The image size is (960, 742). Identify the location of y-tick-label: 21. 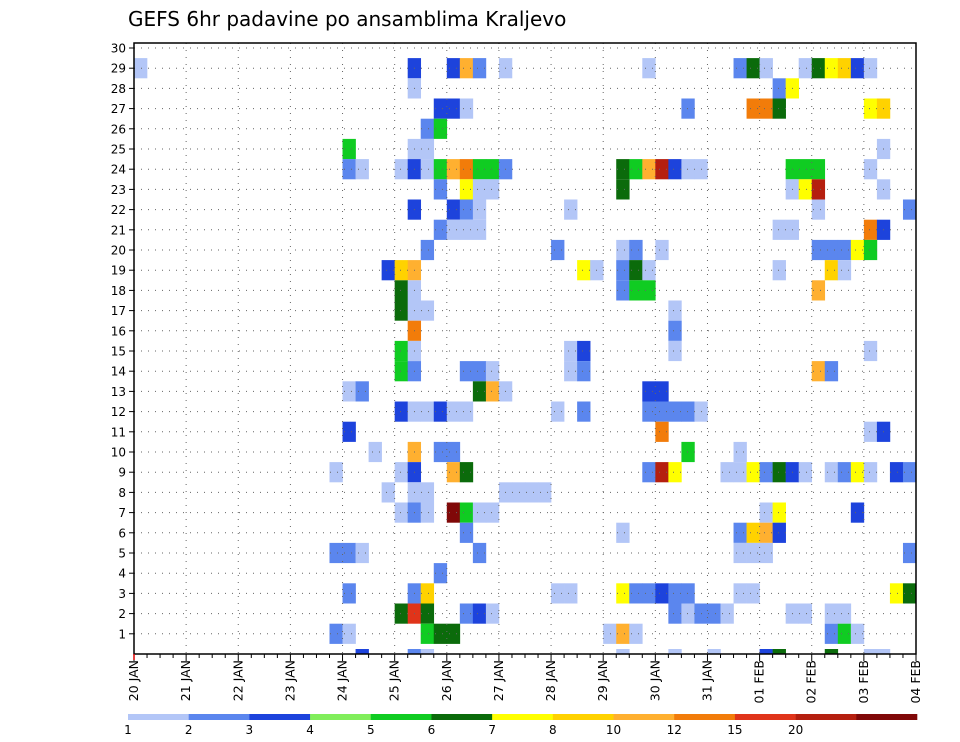
(118, 230).